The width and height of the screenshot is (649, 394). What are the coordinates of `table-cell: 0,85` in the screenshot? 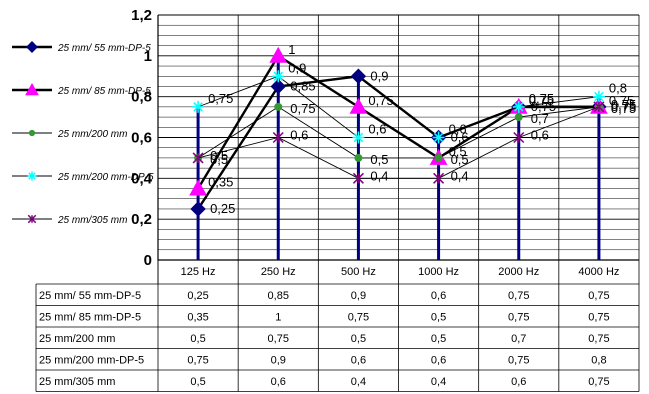 It's located at (278, 296).